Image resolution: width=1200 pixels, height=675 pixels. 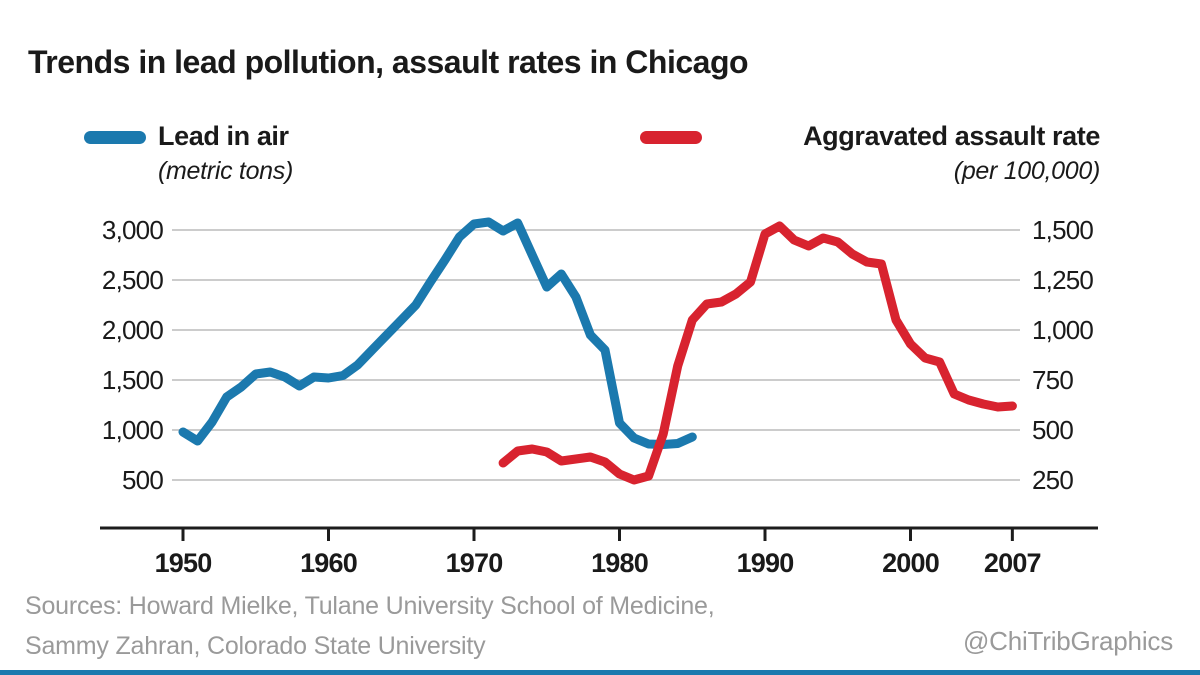 I want to click on right-axis-tick-label: 1,250, so click(x=1062, y=280).